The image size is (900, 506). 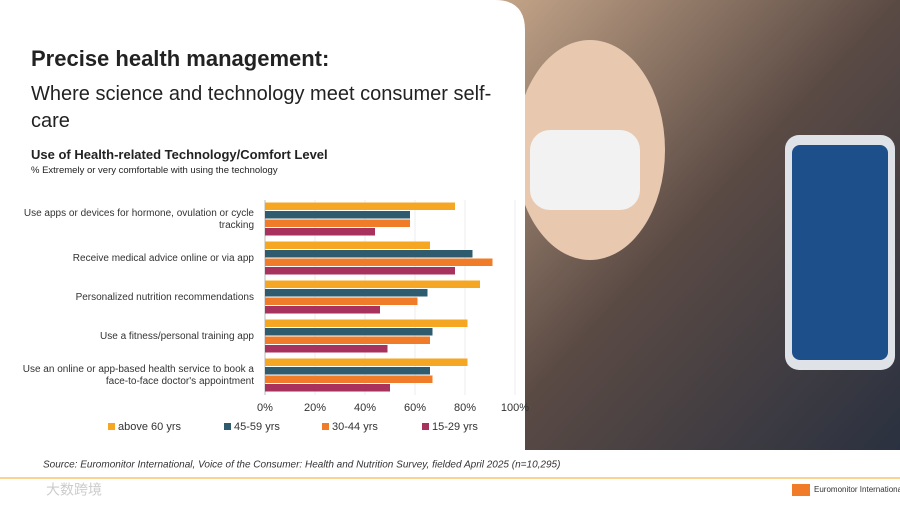 I want to click on logo-mark, so click(x=801, y=490).